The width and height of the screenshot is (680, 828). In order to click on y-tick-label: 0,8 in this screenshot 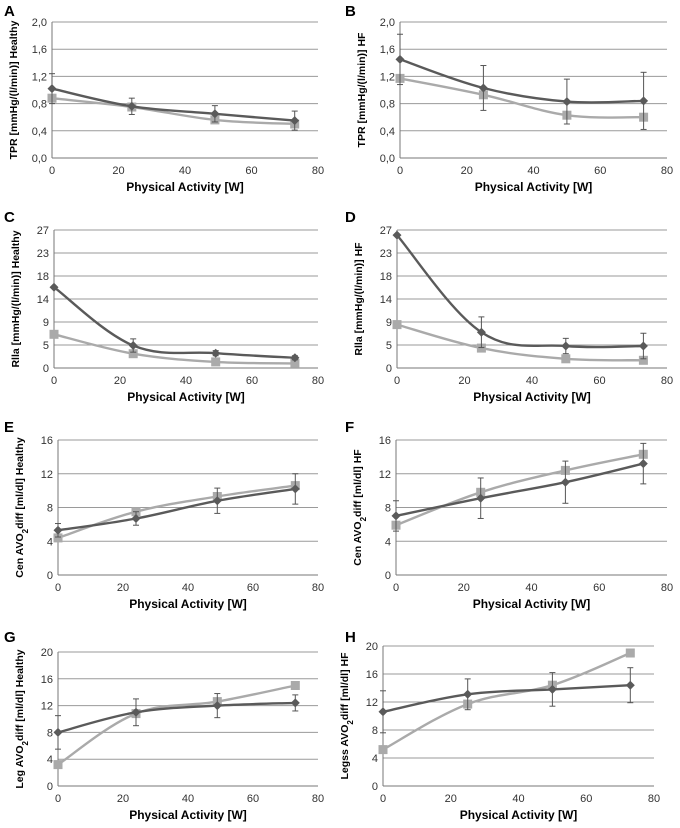, I will do `click(387, 105)`.